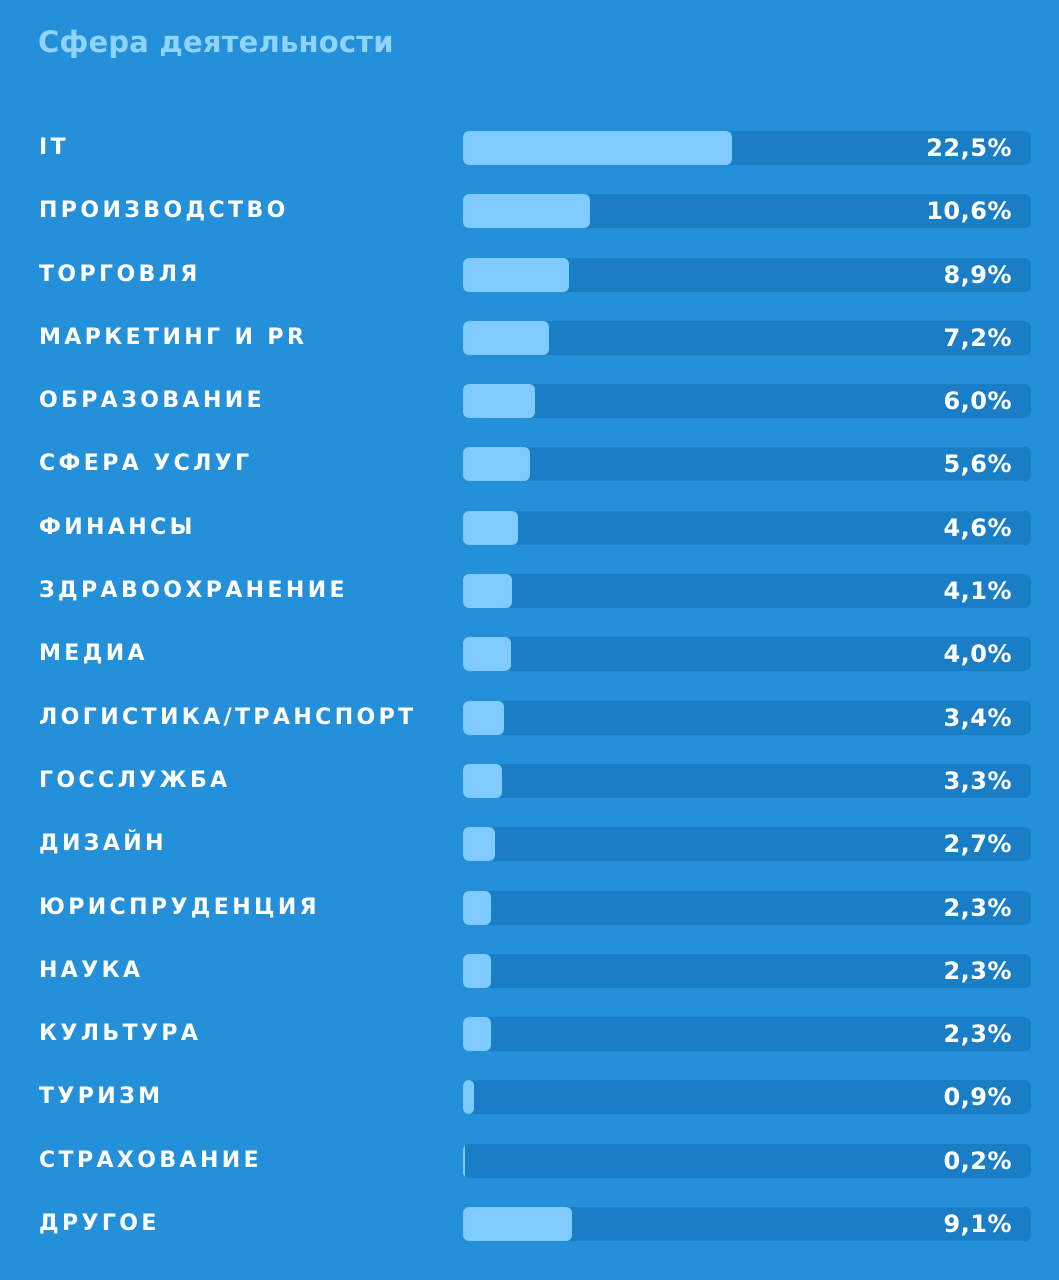 The width and height of the screenshot is (1059, 1280). What do you see at coordinates (977, 1097) in the screenshot?
I see `value-label: 0,9%` at bounding box center [977, 1097].